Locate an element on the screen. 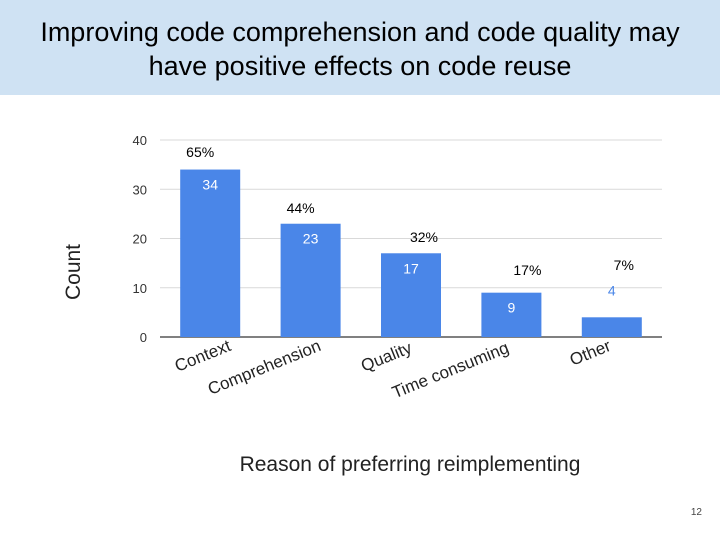 Image resolution: width=720 pixels, height=540 pixels. y-tick-label: 40 is located at coordinates (140, 140).